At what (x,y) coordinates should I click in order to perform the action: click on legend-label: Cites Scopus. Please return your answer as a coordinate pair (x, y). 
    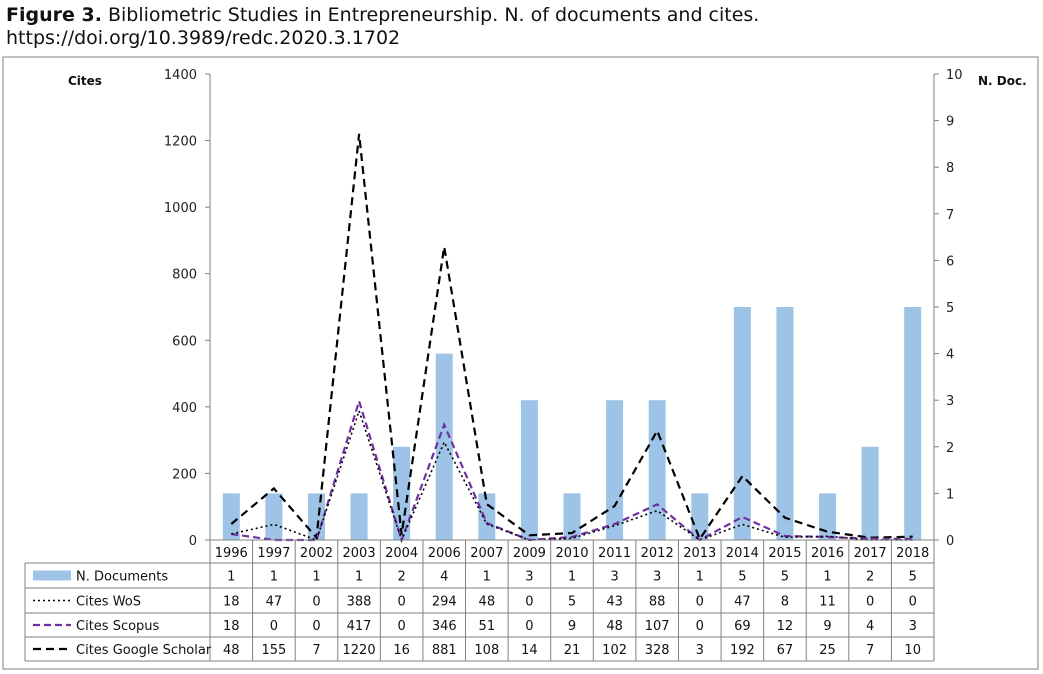
    Looking at the image, I should click on (118, 626).